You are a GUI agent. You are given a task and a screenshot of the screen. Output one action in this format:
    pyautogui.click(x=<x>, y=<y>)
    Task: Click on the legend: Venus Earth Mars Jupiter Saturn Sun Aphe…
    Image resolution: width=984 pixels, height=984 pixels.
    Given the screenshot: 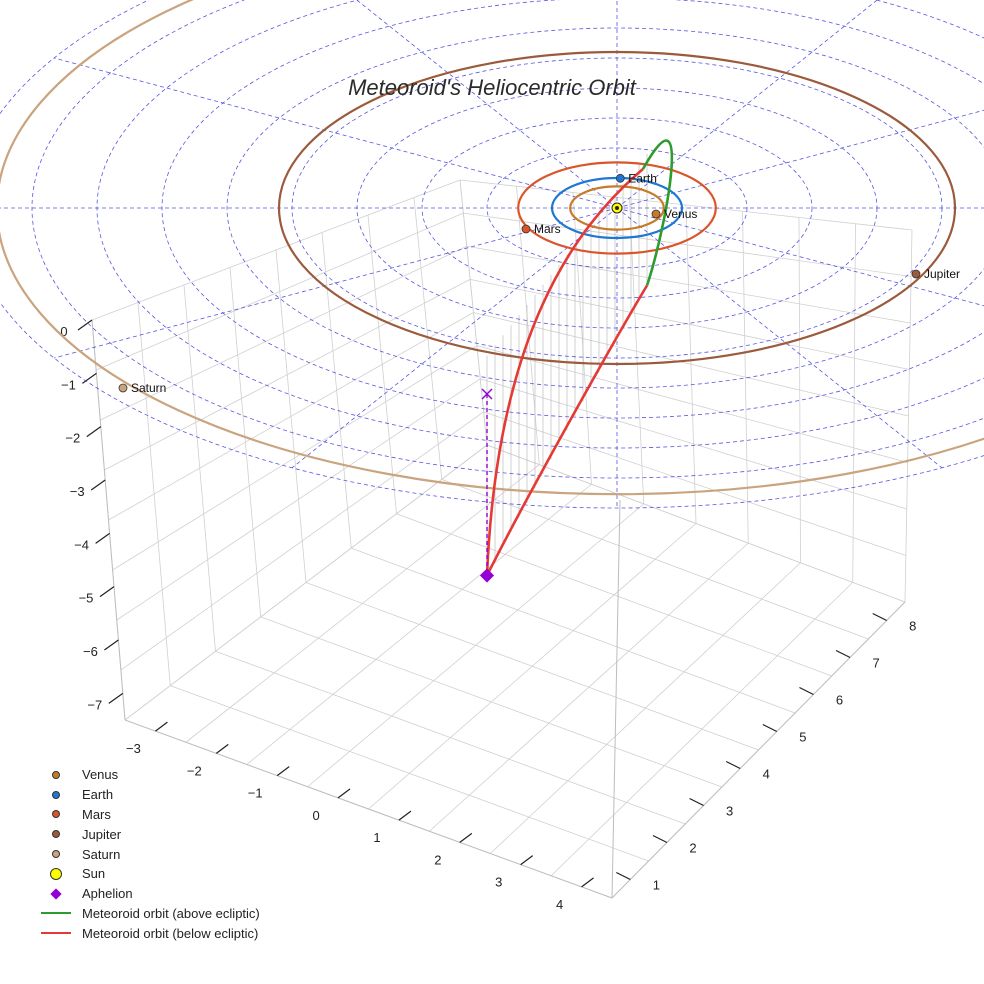 What is the action you would take?
    pyautogui.click(x=150, y=854)
    